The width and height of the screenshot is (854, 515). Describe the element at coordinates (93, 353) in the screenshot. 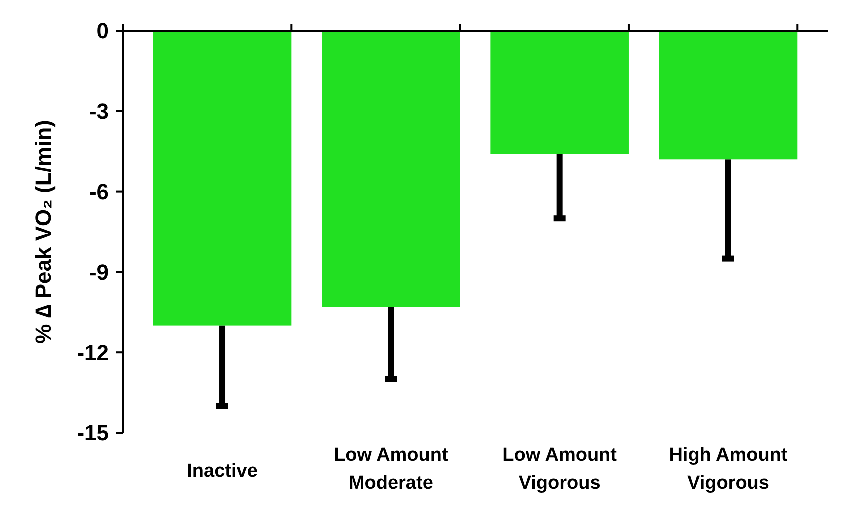

I see `y-tick-label: -12` at that location.